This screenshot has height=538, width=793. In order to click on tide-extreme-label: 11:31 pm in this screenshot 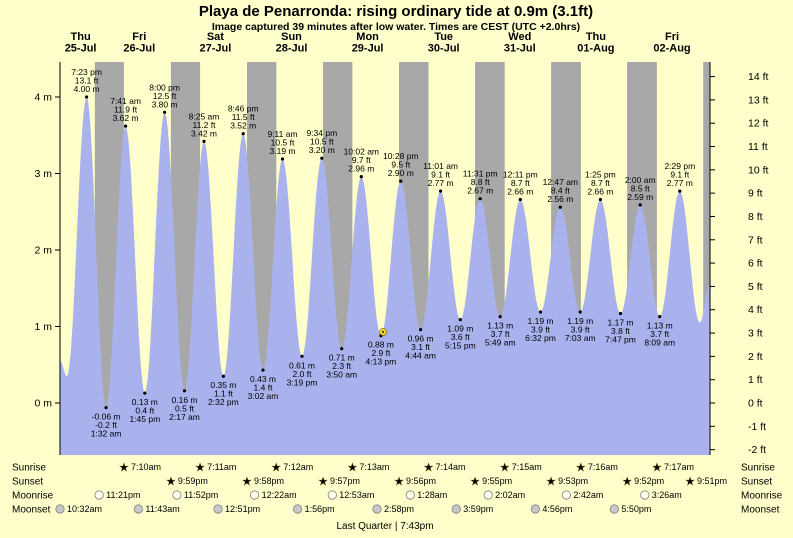, I will do `click(480, 174)`.